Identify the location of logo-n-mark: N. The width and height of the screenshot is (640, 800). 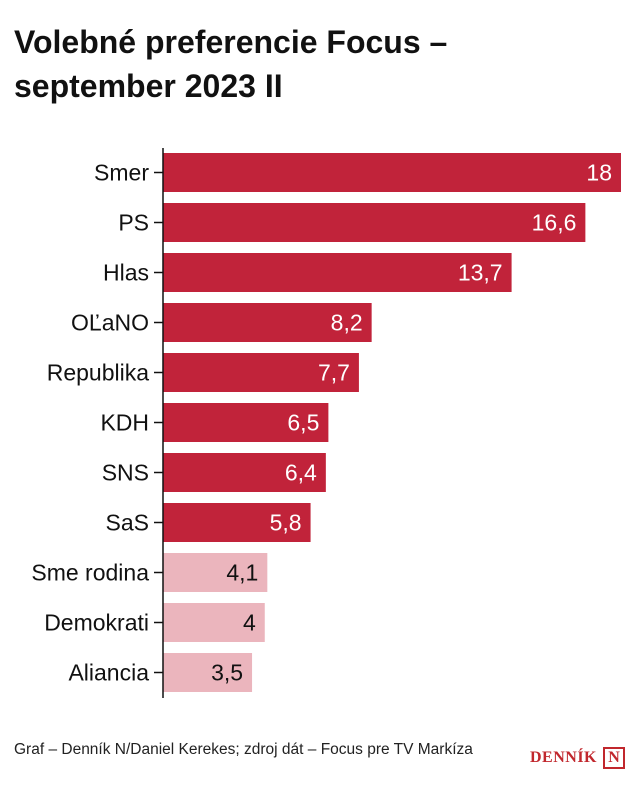
(614, 758).